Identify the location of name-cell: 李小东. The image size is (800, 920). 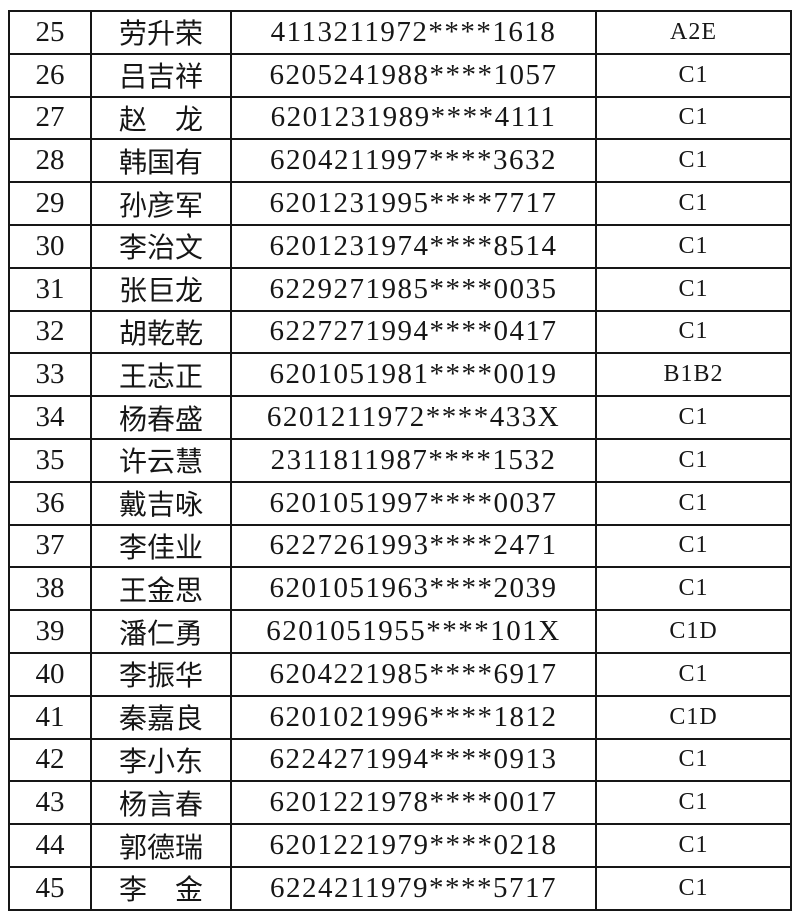
(161, 760).